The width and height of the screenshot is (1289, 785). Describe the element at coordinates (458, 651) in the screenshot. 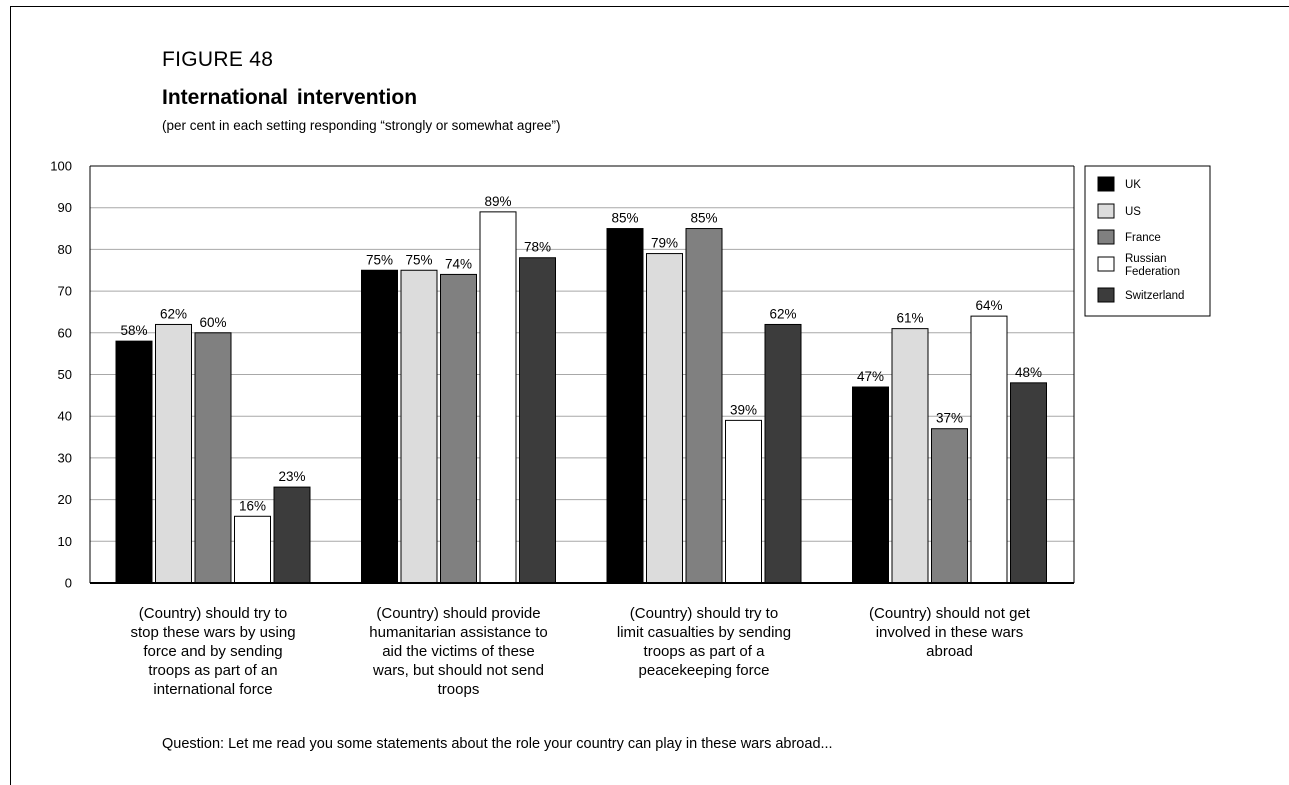

I see `x-category-label: aid the victims of these` at that location.